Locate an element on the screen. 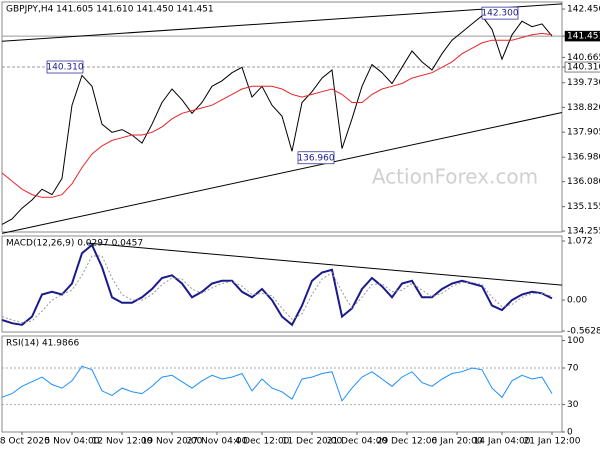 This screenshot has width=600, height=450. y-tick-label: 139.730 is located at coordinates (583, 83).